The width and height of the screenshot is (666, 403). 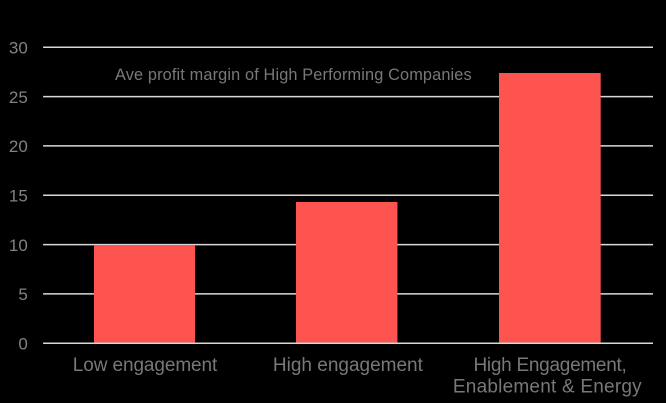 What do you see at coordinates (348, 365) in the screenshot?
I see `svg-text: High engagement` at bounding box center [348, 365].